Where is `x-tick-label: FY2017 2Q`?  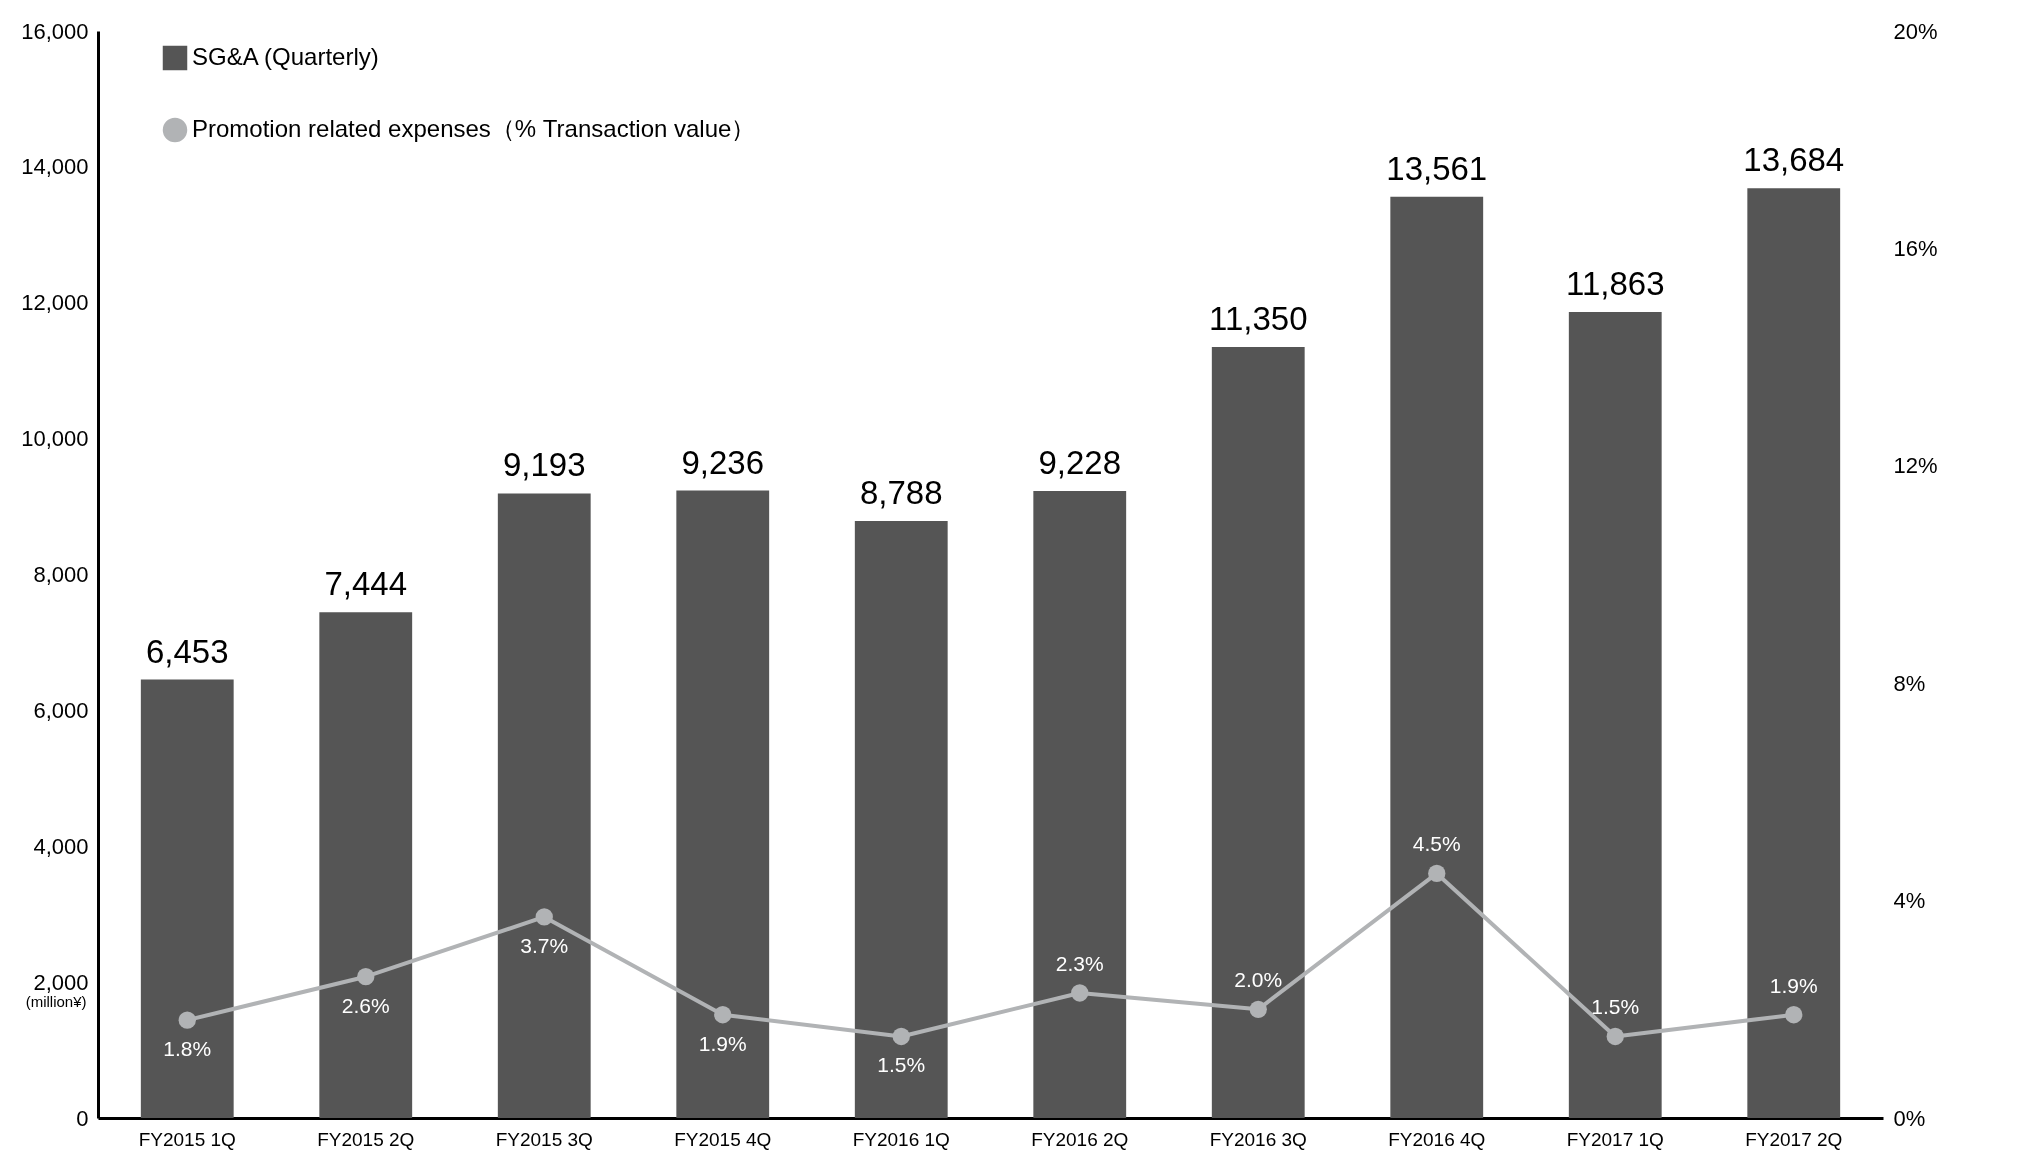 x-tick-label: FY2017 2Q is located at coordinates (1794, 1139).